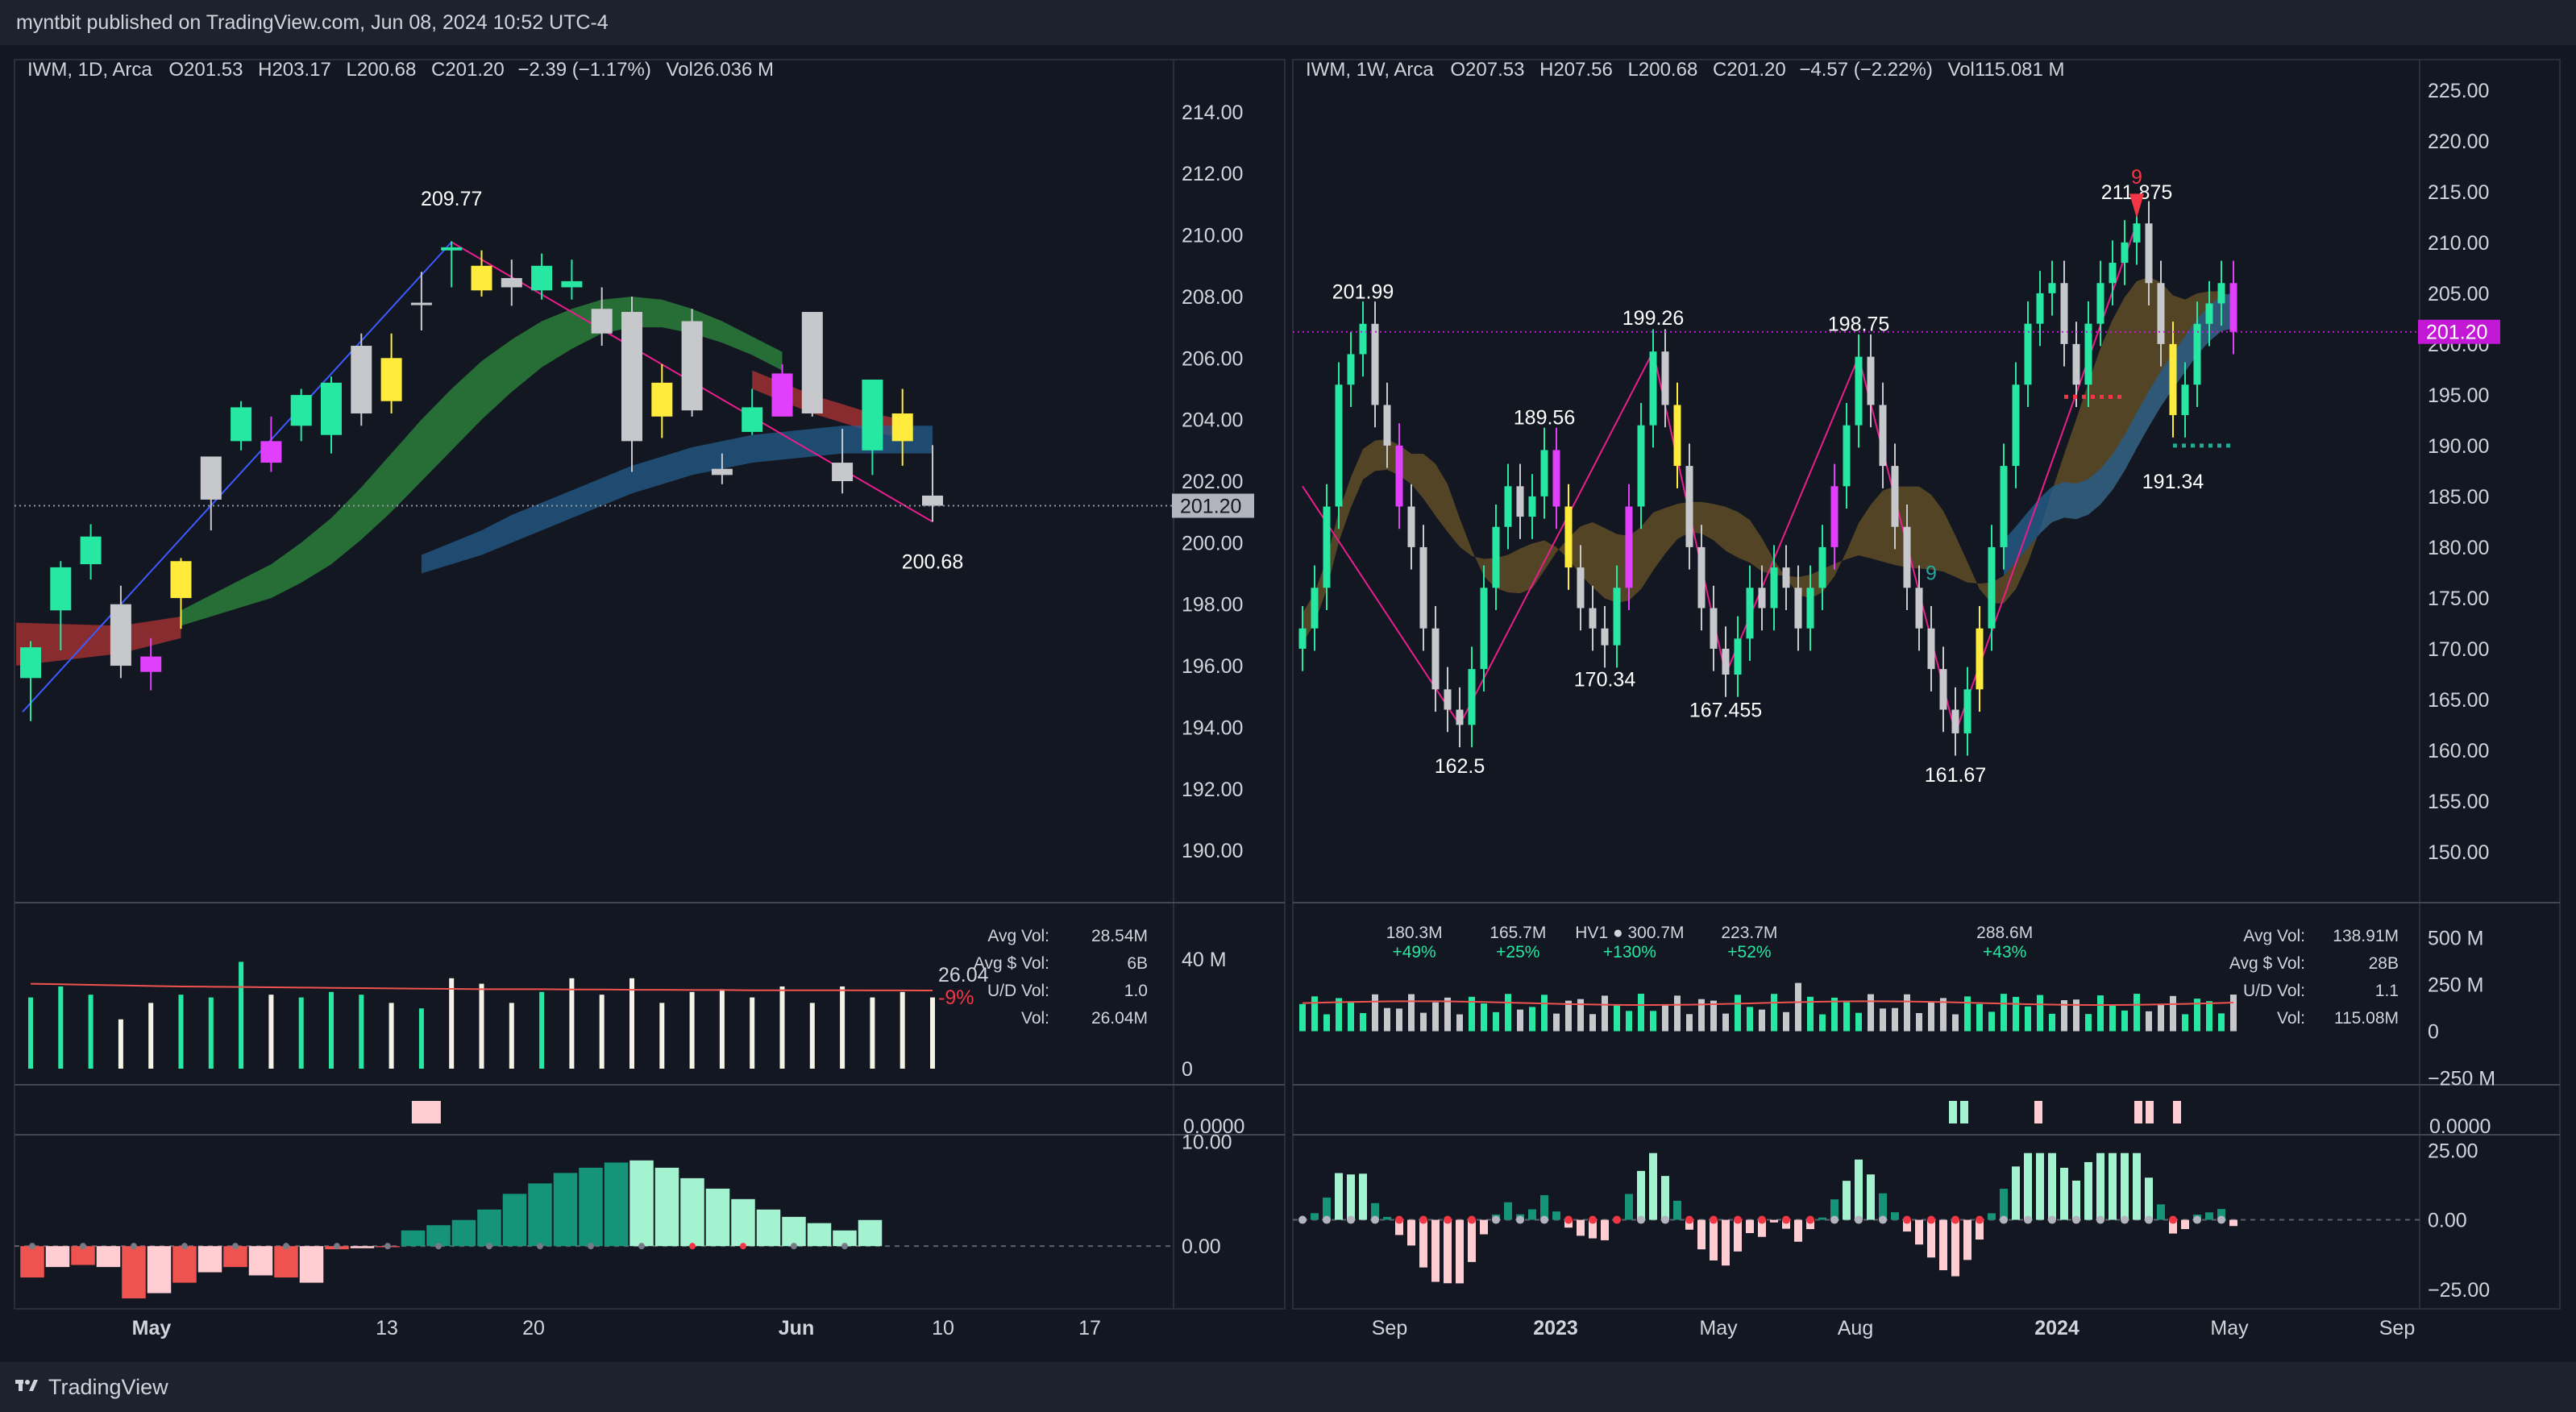 The width and height of the screenshot is (2576, 1412). Describe the element at coordinates (1035, 1018) in the screenshot. I see `svg-text: Vol:` at that location.